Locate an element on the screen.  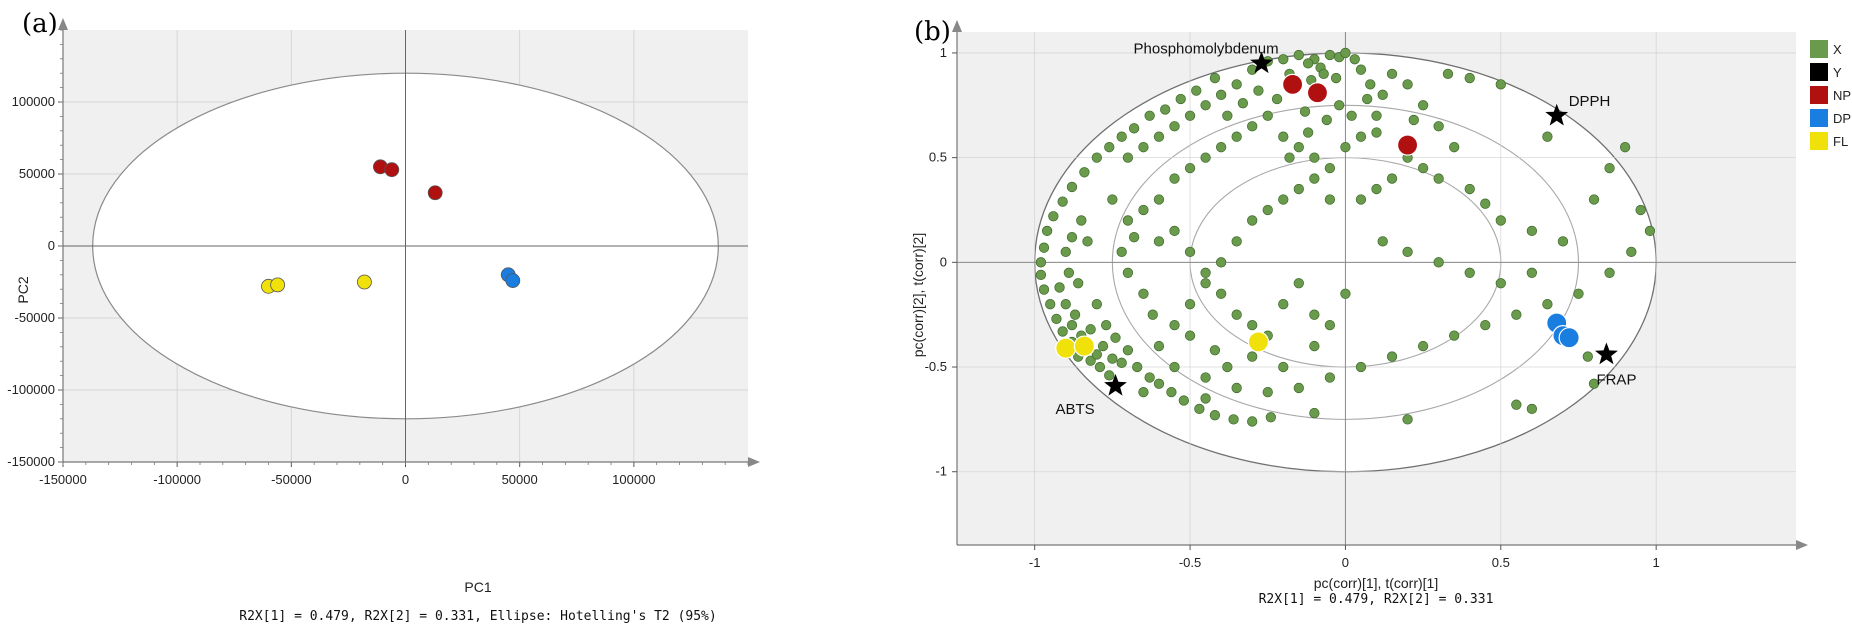
panel-b-y-tick-label: -1 is located at coordinates (941, 471).